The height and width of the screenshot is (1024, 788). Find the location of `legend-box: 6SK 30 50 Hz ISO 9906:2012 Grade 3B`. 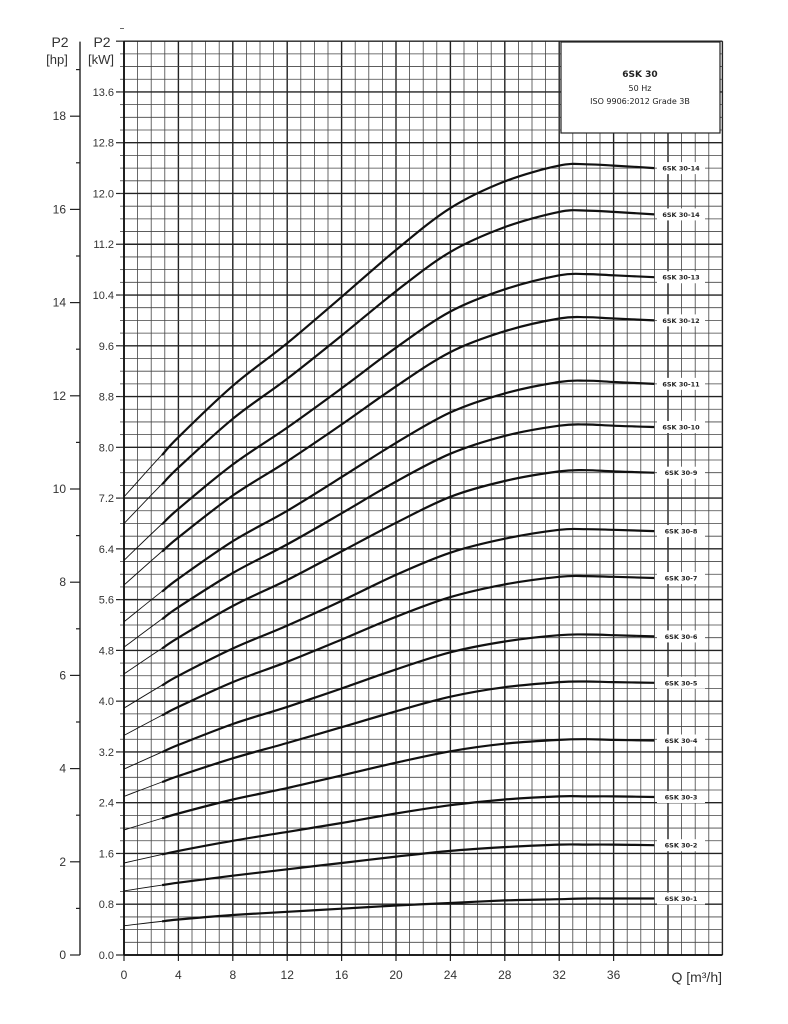

legend-box: 6SK 30 50 Hz ISO 9906:2012 Grade 3B is located at coordinates (640, 87).